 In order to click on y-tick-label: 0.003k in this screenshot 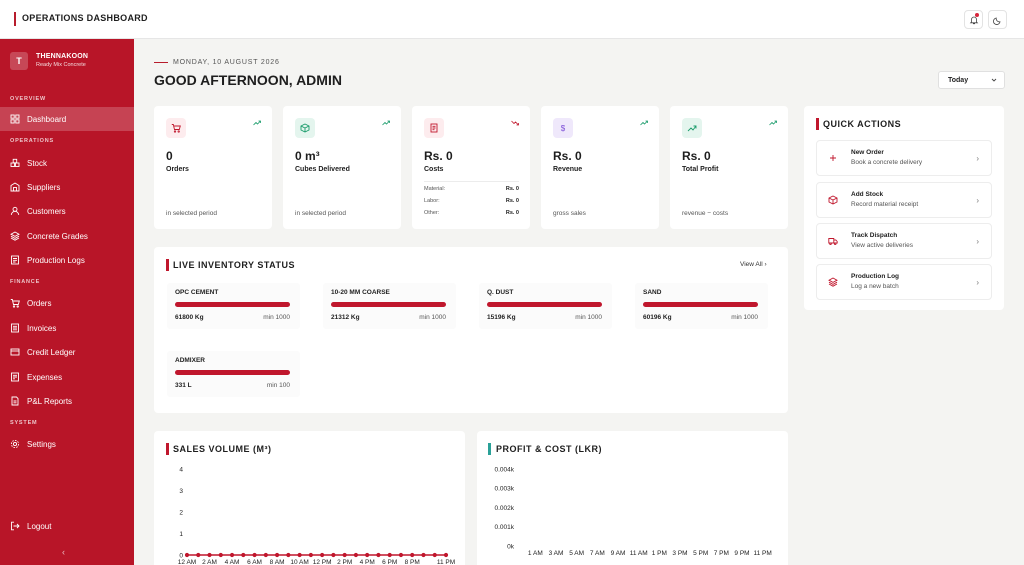, I will do `click(504, 489)`.